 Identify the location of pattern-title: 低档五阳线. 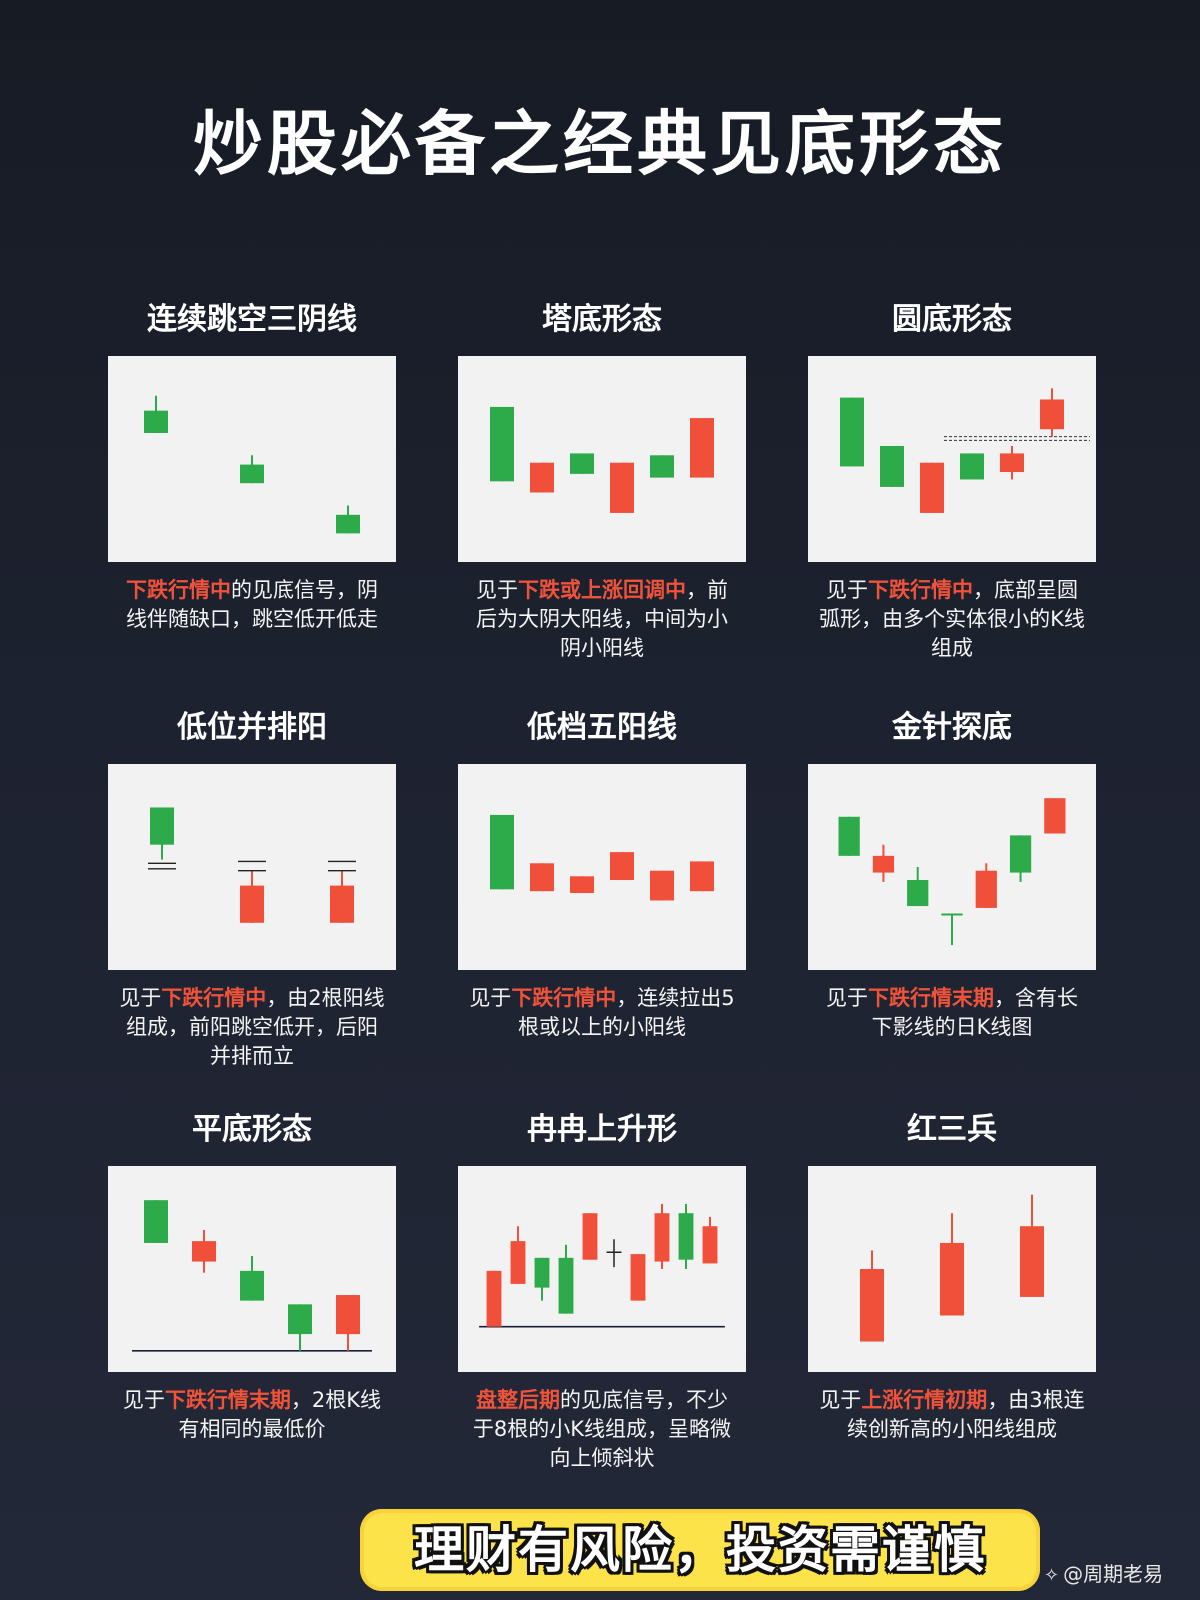
(602, 727).